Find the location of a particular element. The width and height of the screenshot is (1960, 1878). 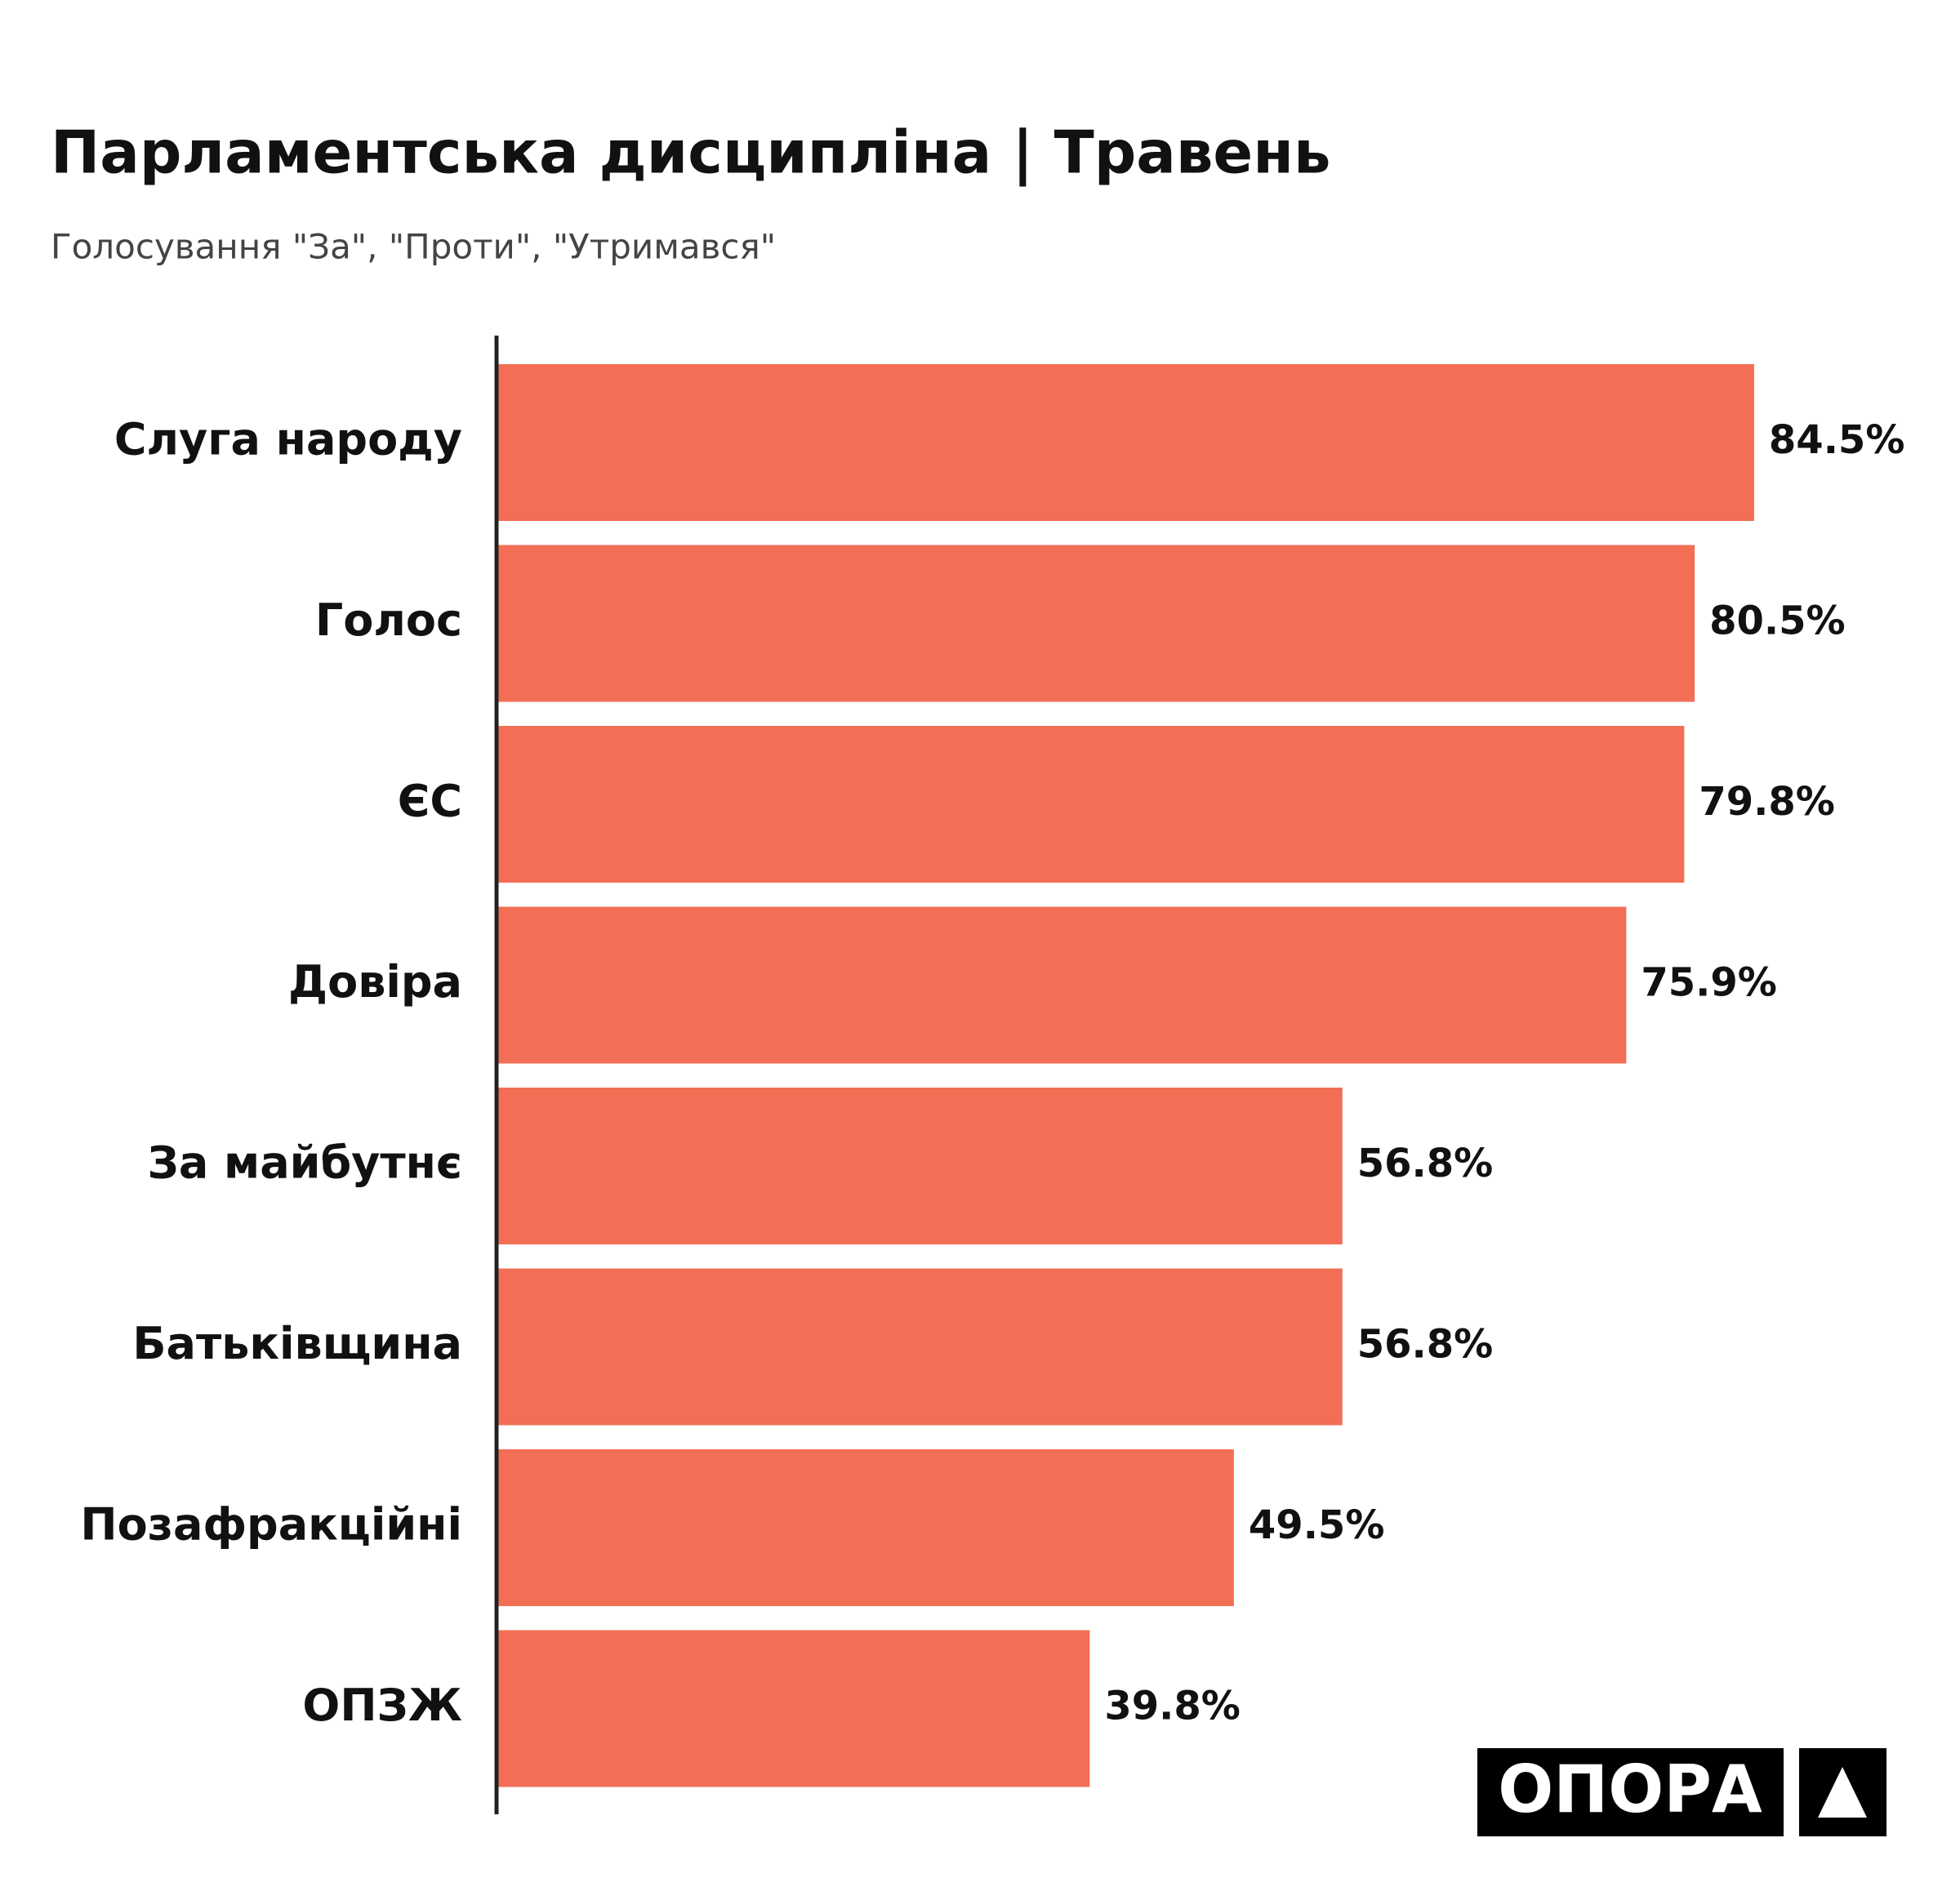

category-label: Позафракційні is located at coordinates (271, 1525).